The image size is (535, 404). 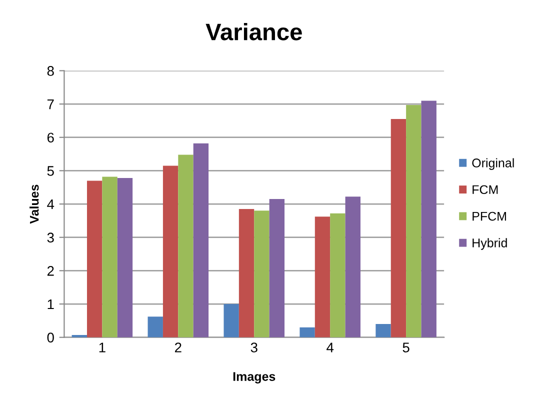 What do you see at coordinates (489, 244) in the screenshot?
I see `legend-label: Hybrid` at bounding box center [489, 244].